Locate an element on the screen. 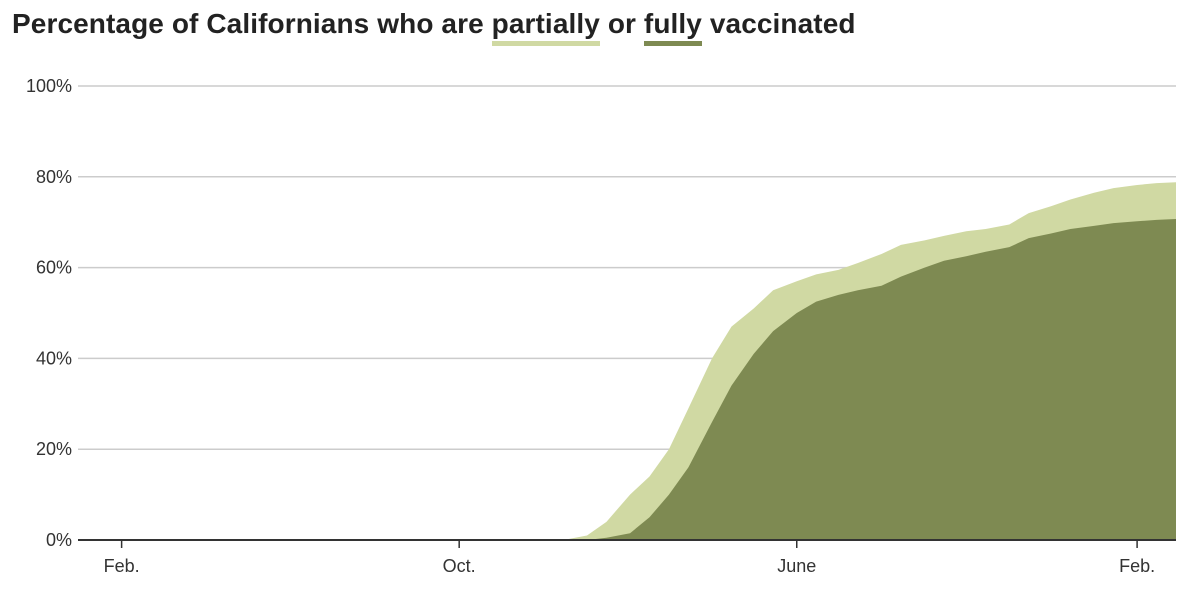 This screenshot has height=592, width=1200. y-tick-label: 100% is located at coordinates (49, 86).